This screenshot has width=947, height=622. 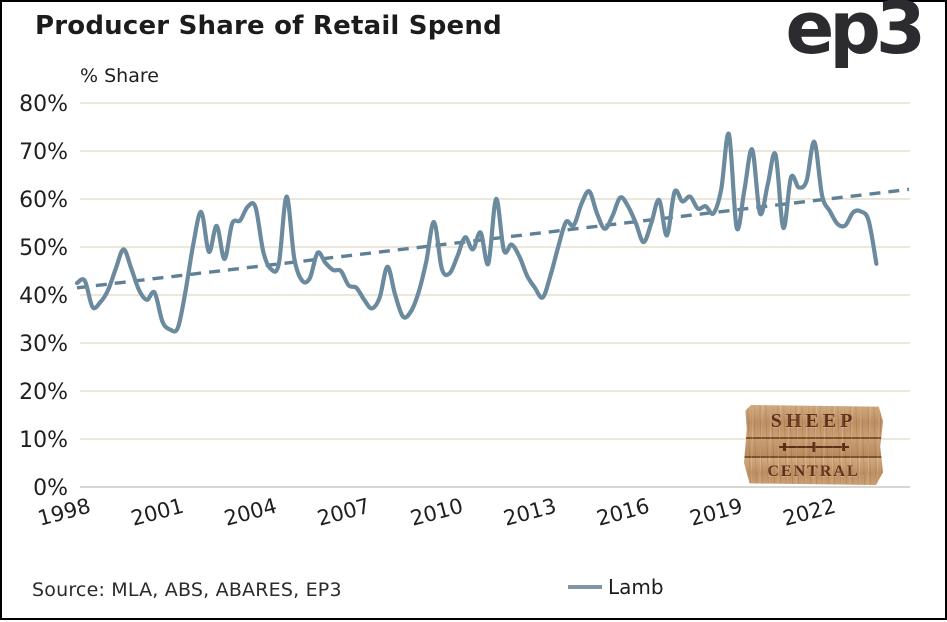 I want to click on y-tick-label: 30%, so click(x=43, y=344).